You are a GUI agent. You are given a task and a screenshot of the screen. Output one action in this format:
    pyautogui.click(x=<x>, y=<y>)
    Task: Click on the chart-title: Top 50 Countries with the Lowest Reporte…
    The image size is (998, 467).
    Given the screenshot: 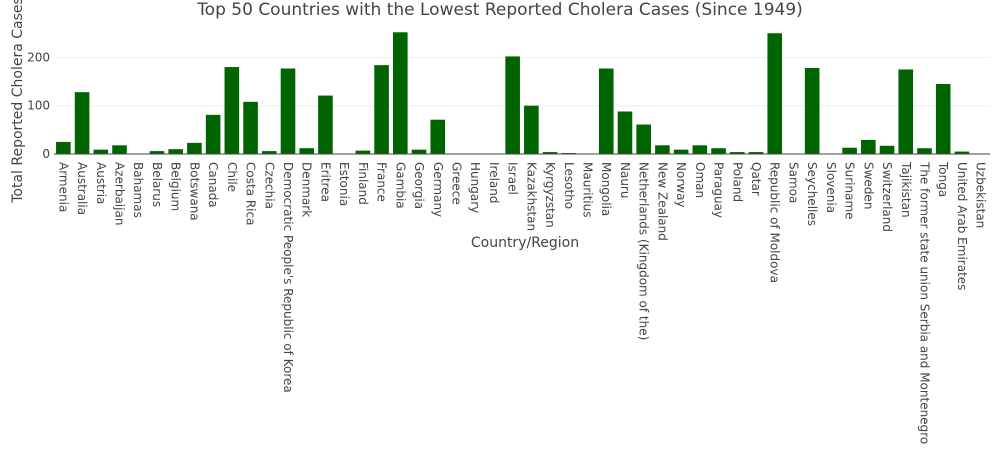 What is the action you would take?
    pyautogui.click(x=499, y=10)
    